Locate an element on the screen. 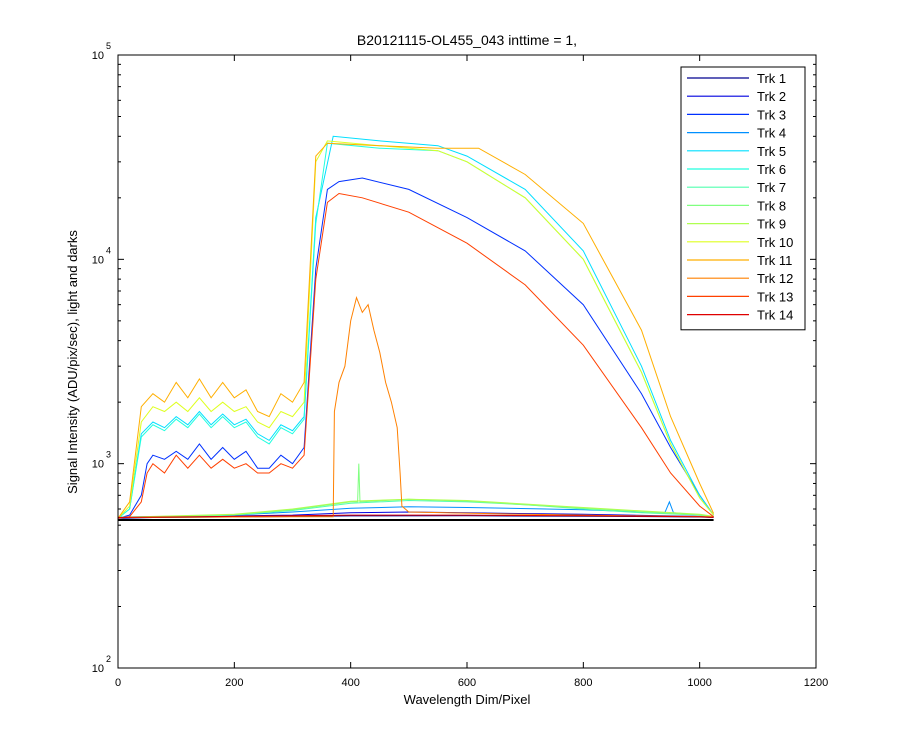 Image resolution: width=900 pixels, height=750 pixels. x-tick-label: 600 is located at coordinates (467, 683).